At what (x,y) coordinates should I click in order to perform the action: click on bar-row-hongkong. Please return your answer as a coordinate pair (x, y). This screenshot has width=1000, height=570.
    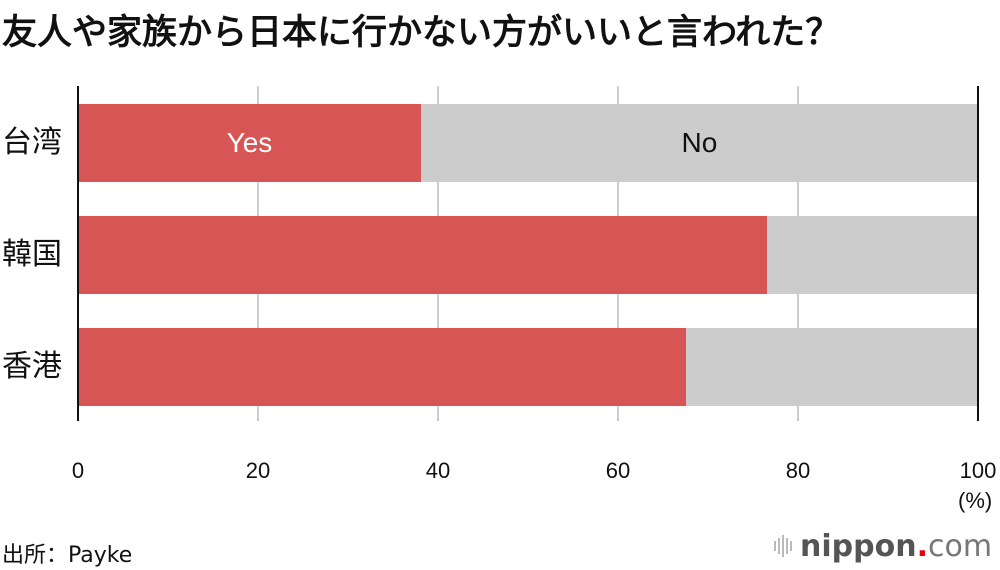
    Looking at the image, I should click on (528, 367).